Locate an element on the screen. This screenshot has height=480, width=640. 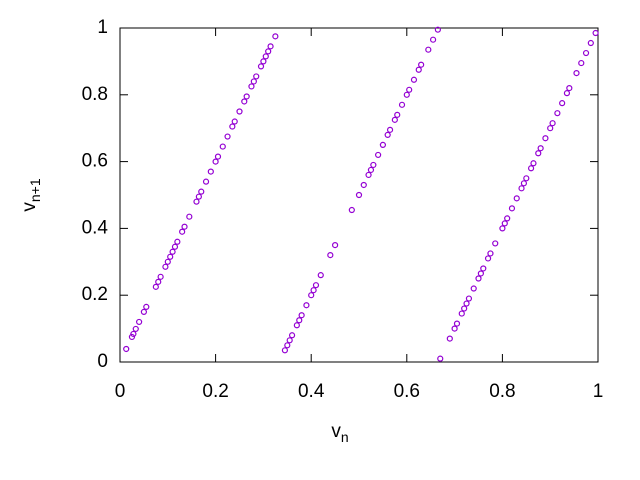
x-axis-label: vn is located at coordinates (339, 433).